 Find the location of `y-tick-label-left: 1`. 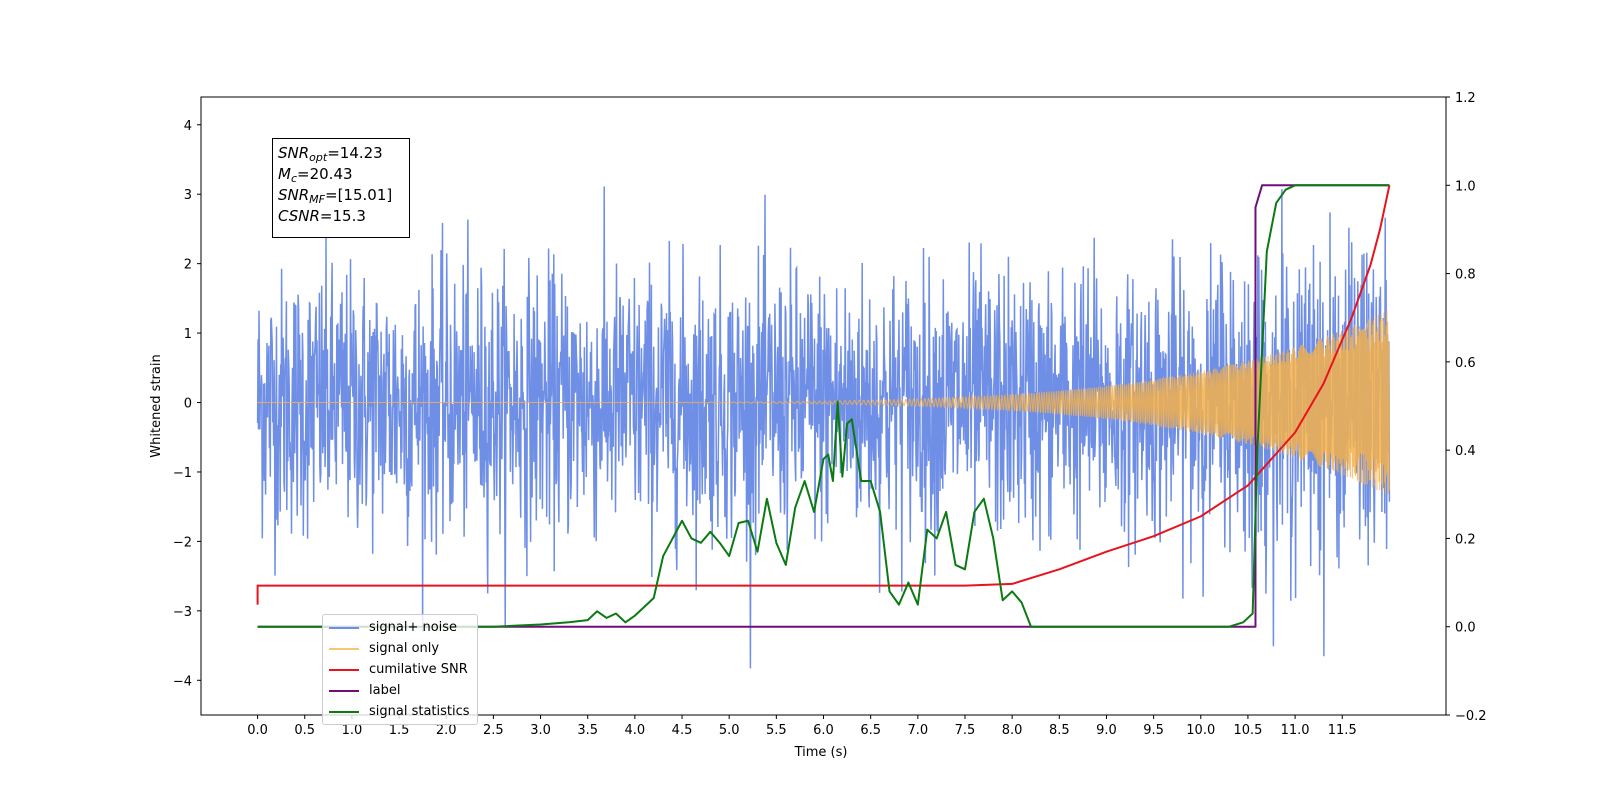

y-tick-label-left: 1 is located at coordinates (188, 334).